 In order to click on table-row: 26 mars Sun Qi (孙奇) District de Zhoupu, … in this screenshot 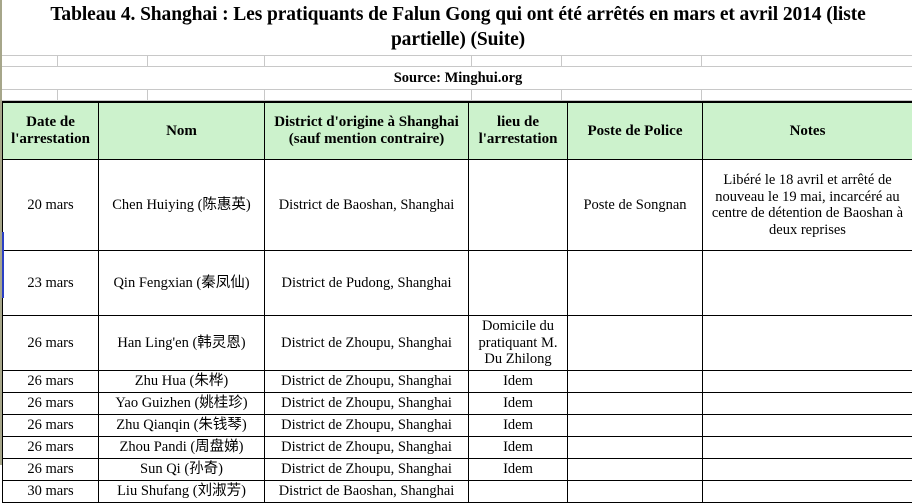, I will do `click(457, 470)`.